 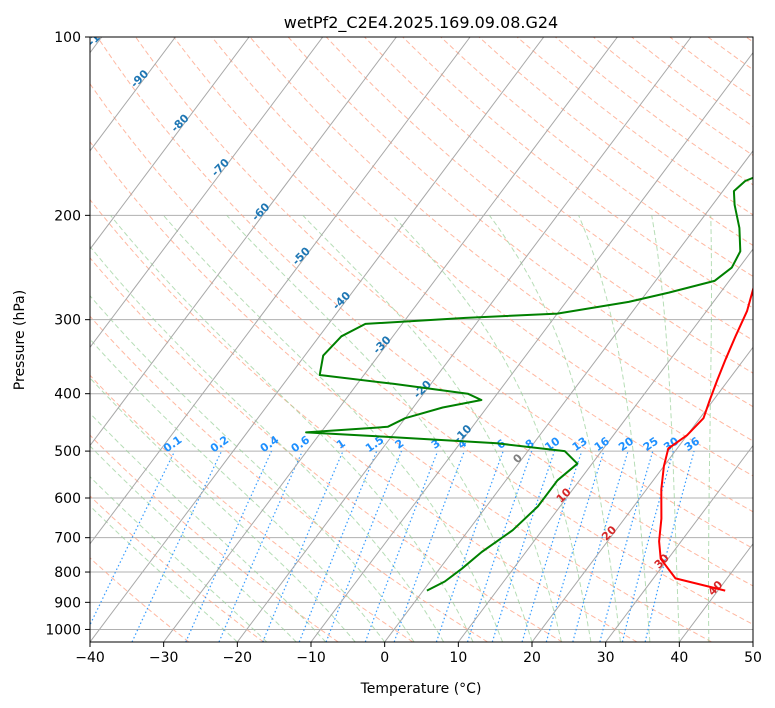 What do you see at coordinates (67, 499) in the screenshot?
I see `y-tick-label: 600` at bounding box center [67, 499].